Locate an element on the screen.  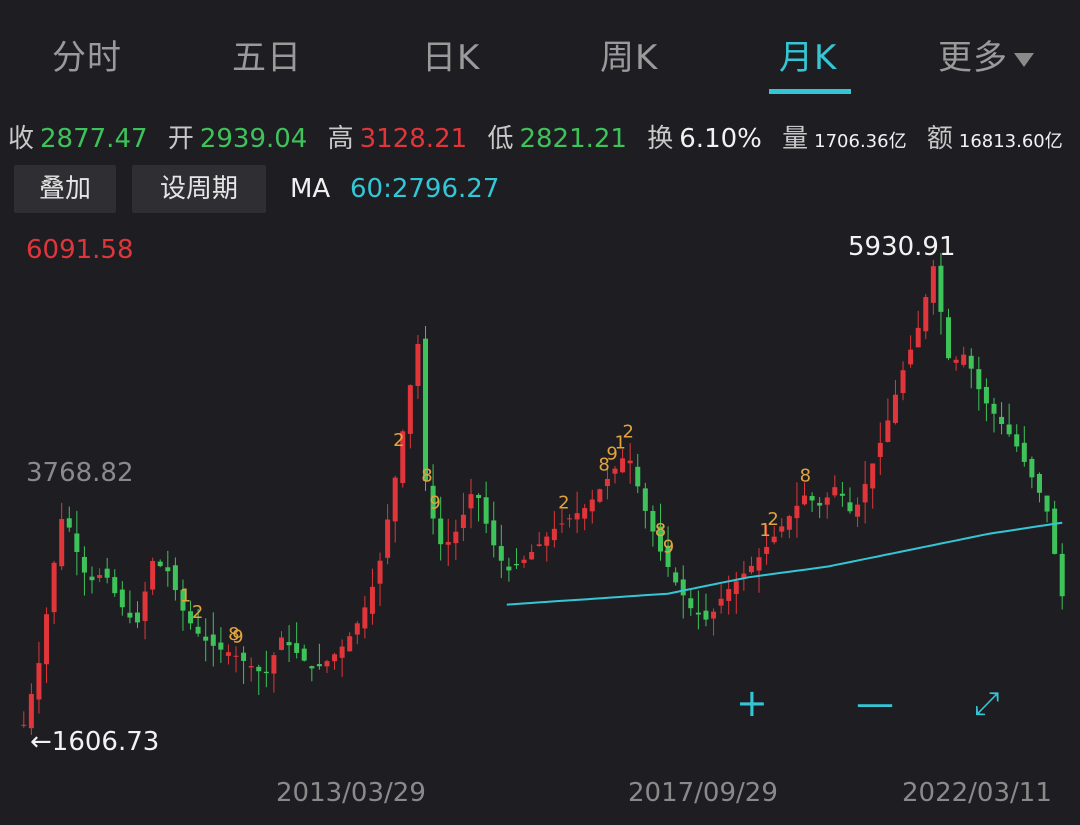
open-label: 开 is located at coordinates (180, 139).